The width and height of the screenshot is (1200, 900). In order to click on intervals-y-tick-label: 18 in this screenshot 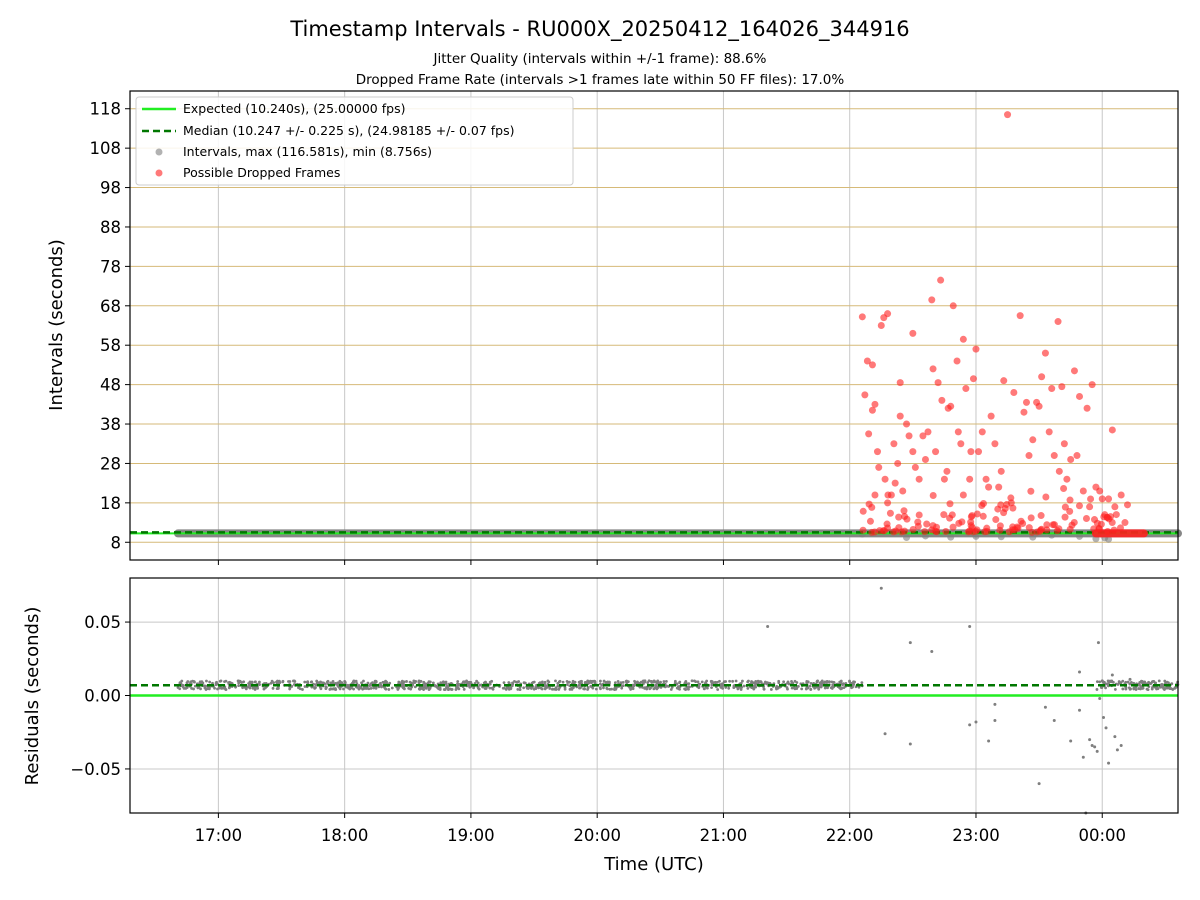, I will do `click(110, 503)`.